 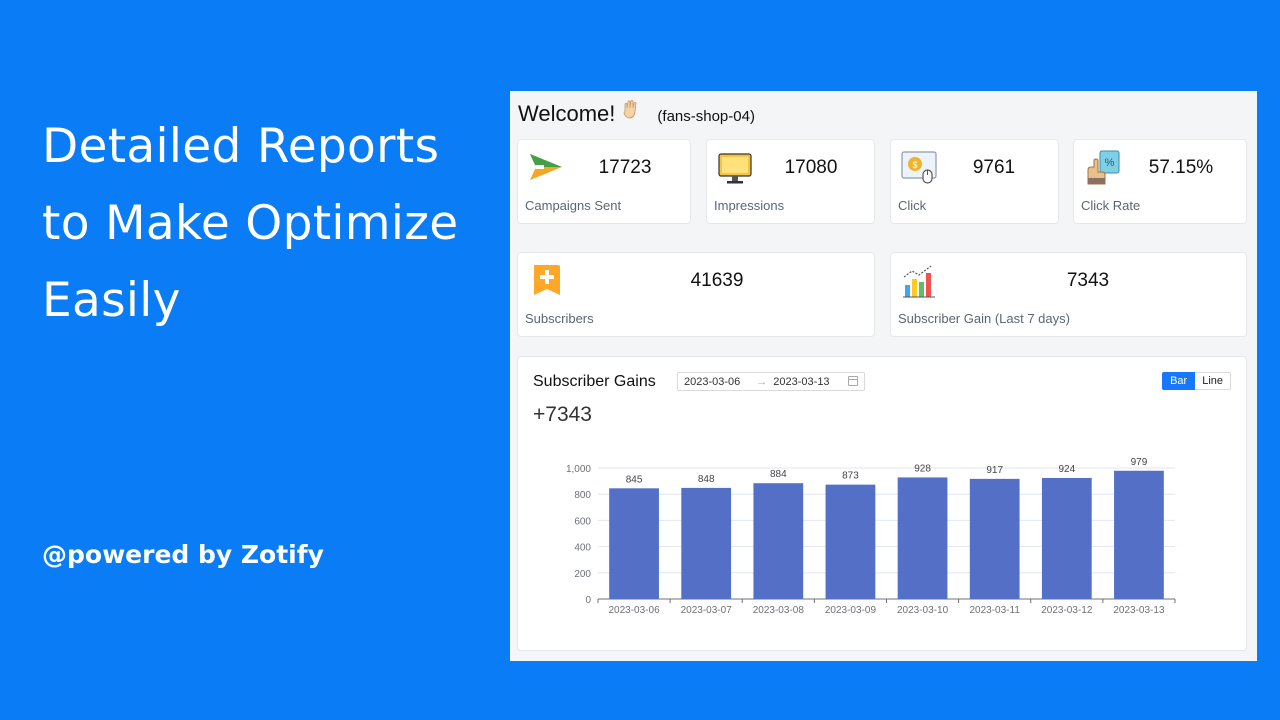 What do you see at coordinates (735, 168) in the screenshot?
I see `monitor-icon` at bounding box center [735, 168].